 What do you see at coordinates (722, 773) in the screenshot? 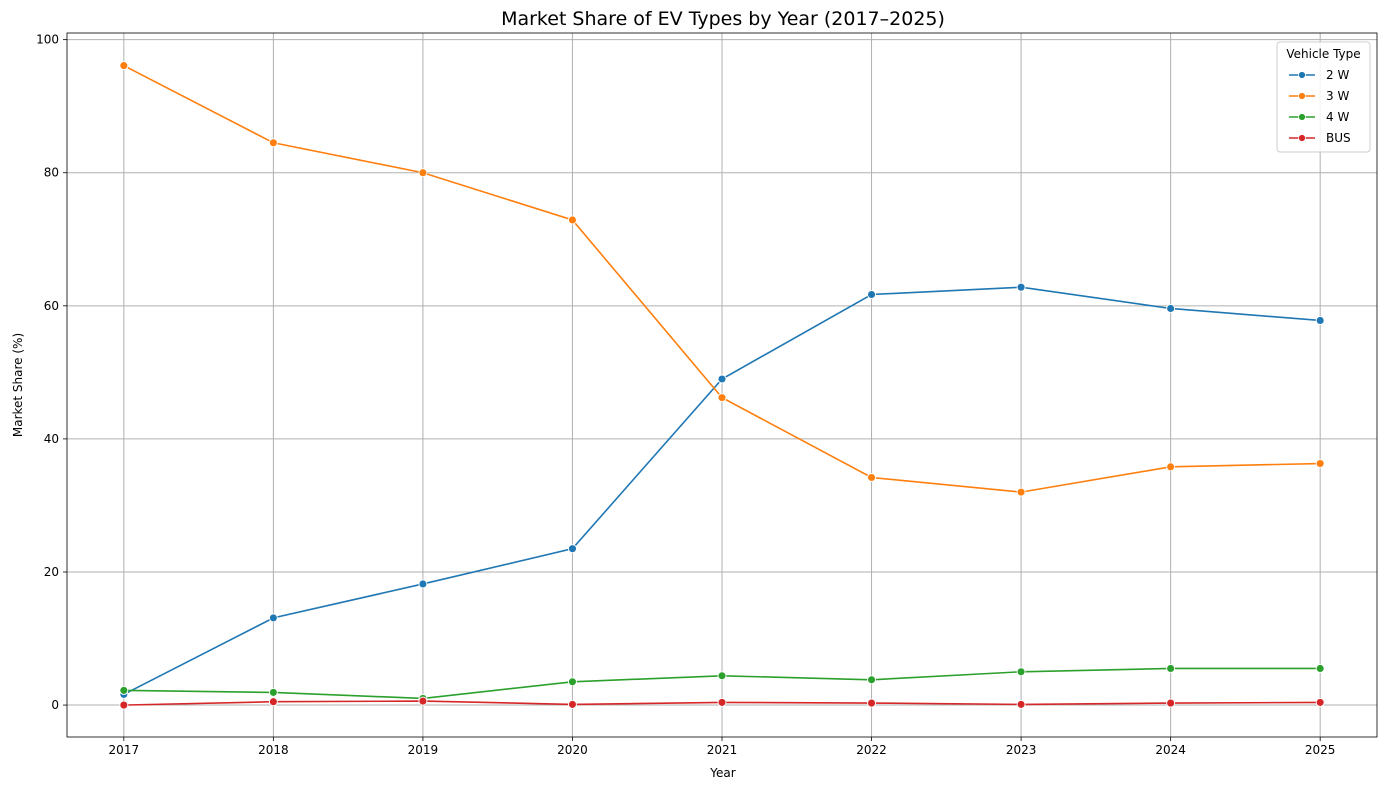
I see `x-axis-label: Year` at bounding box center [722, 773].